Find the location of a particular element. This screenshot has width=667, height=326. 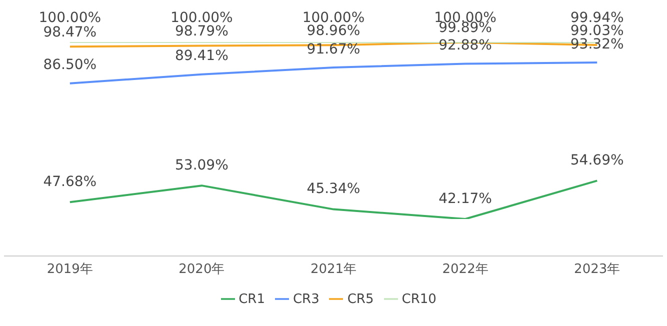

data-label: 89.41% is located at coordinates (201, 56).